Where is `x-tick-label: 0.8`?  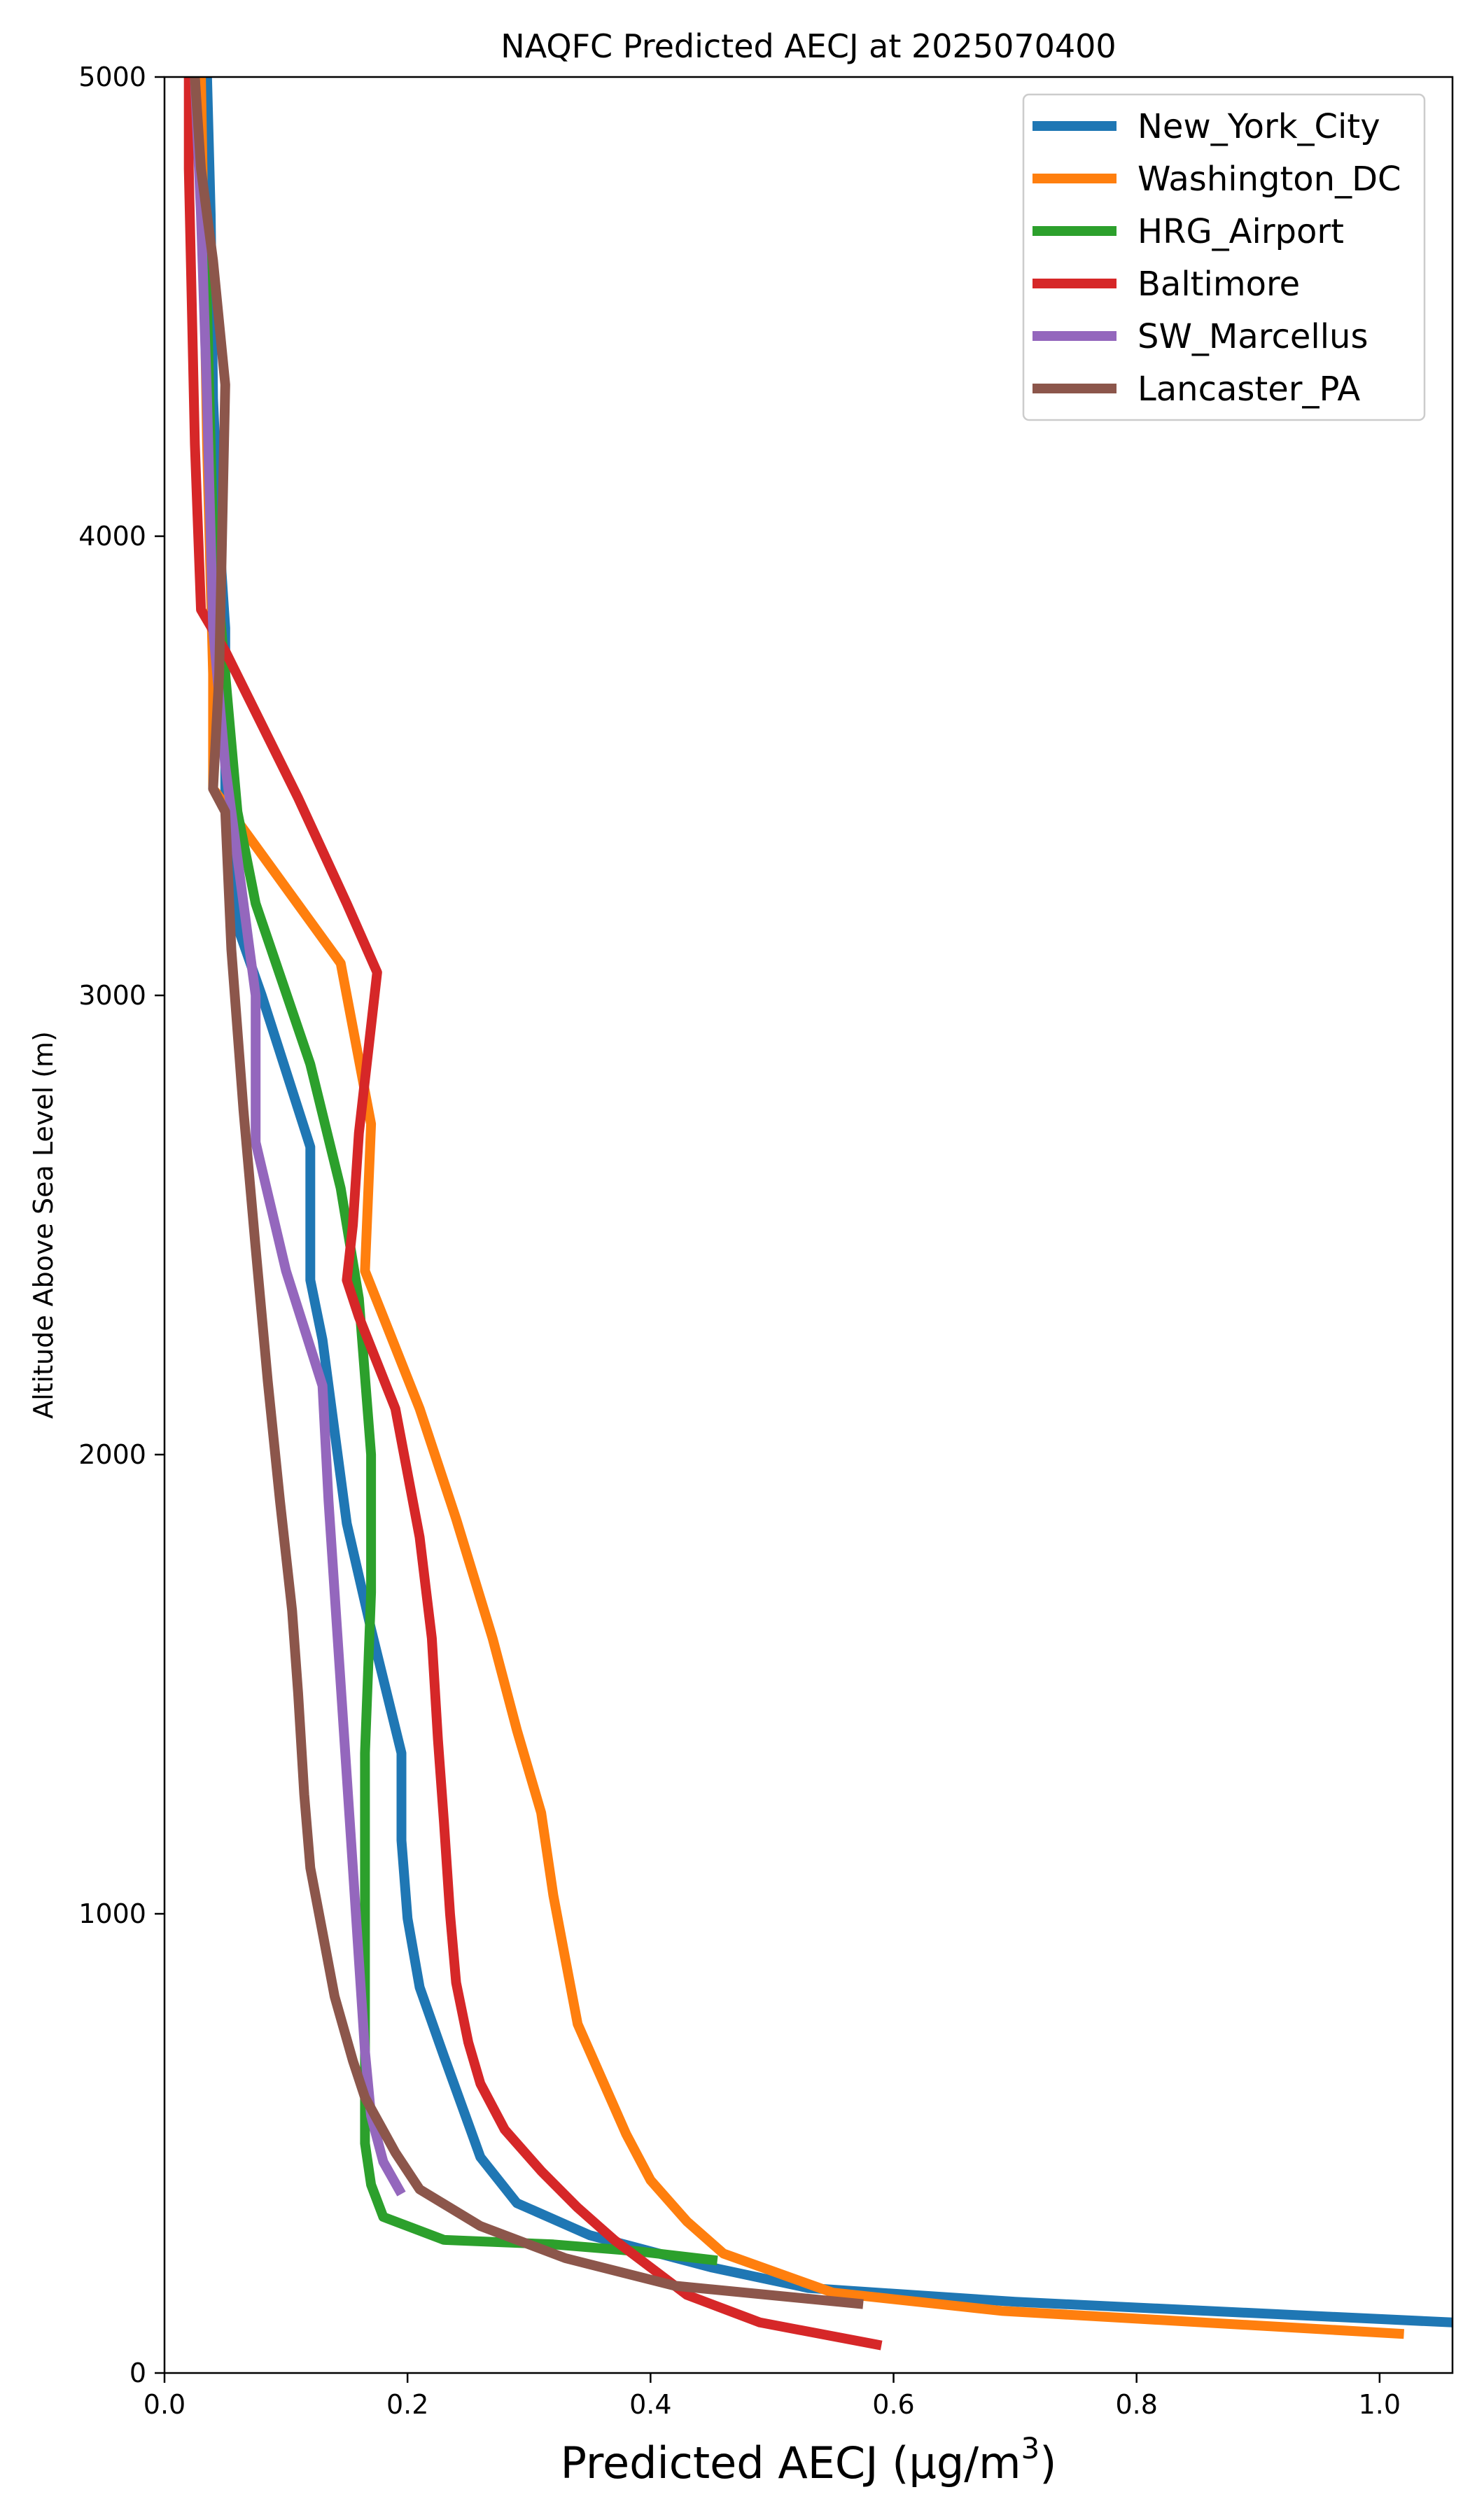 x-tick-label: 0.8 is located at coordinates (1136, 2404).